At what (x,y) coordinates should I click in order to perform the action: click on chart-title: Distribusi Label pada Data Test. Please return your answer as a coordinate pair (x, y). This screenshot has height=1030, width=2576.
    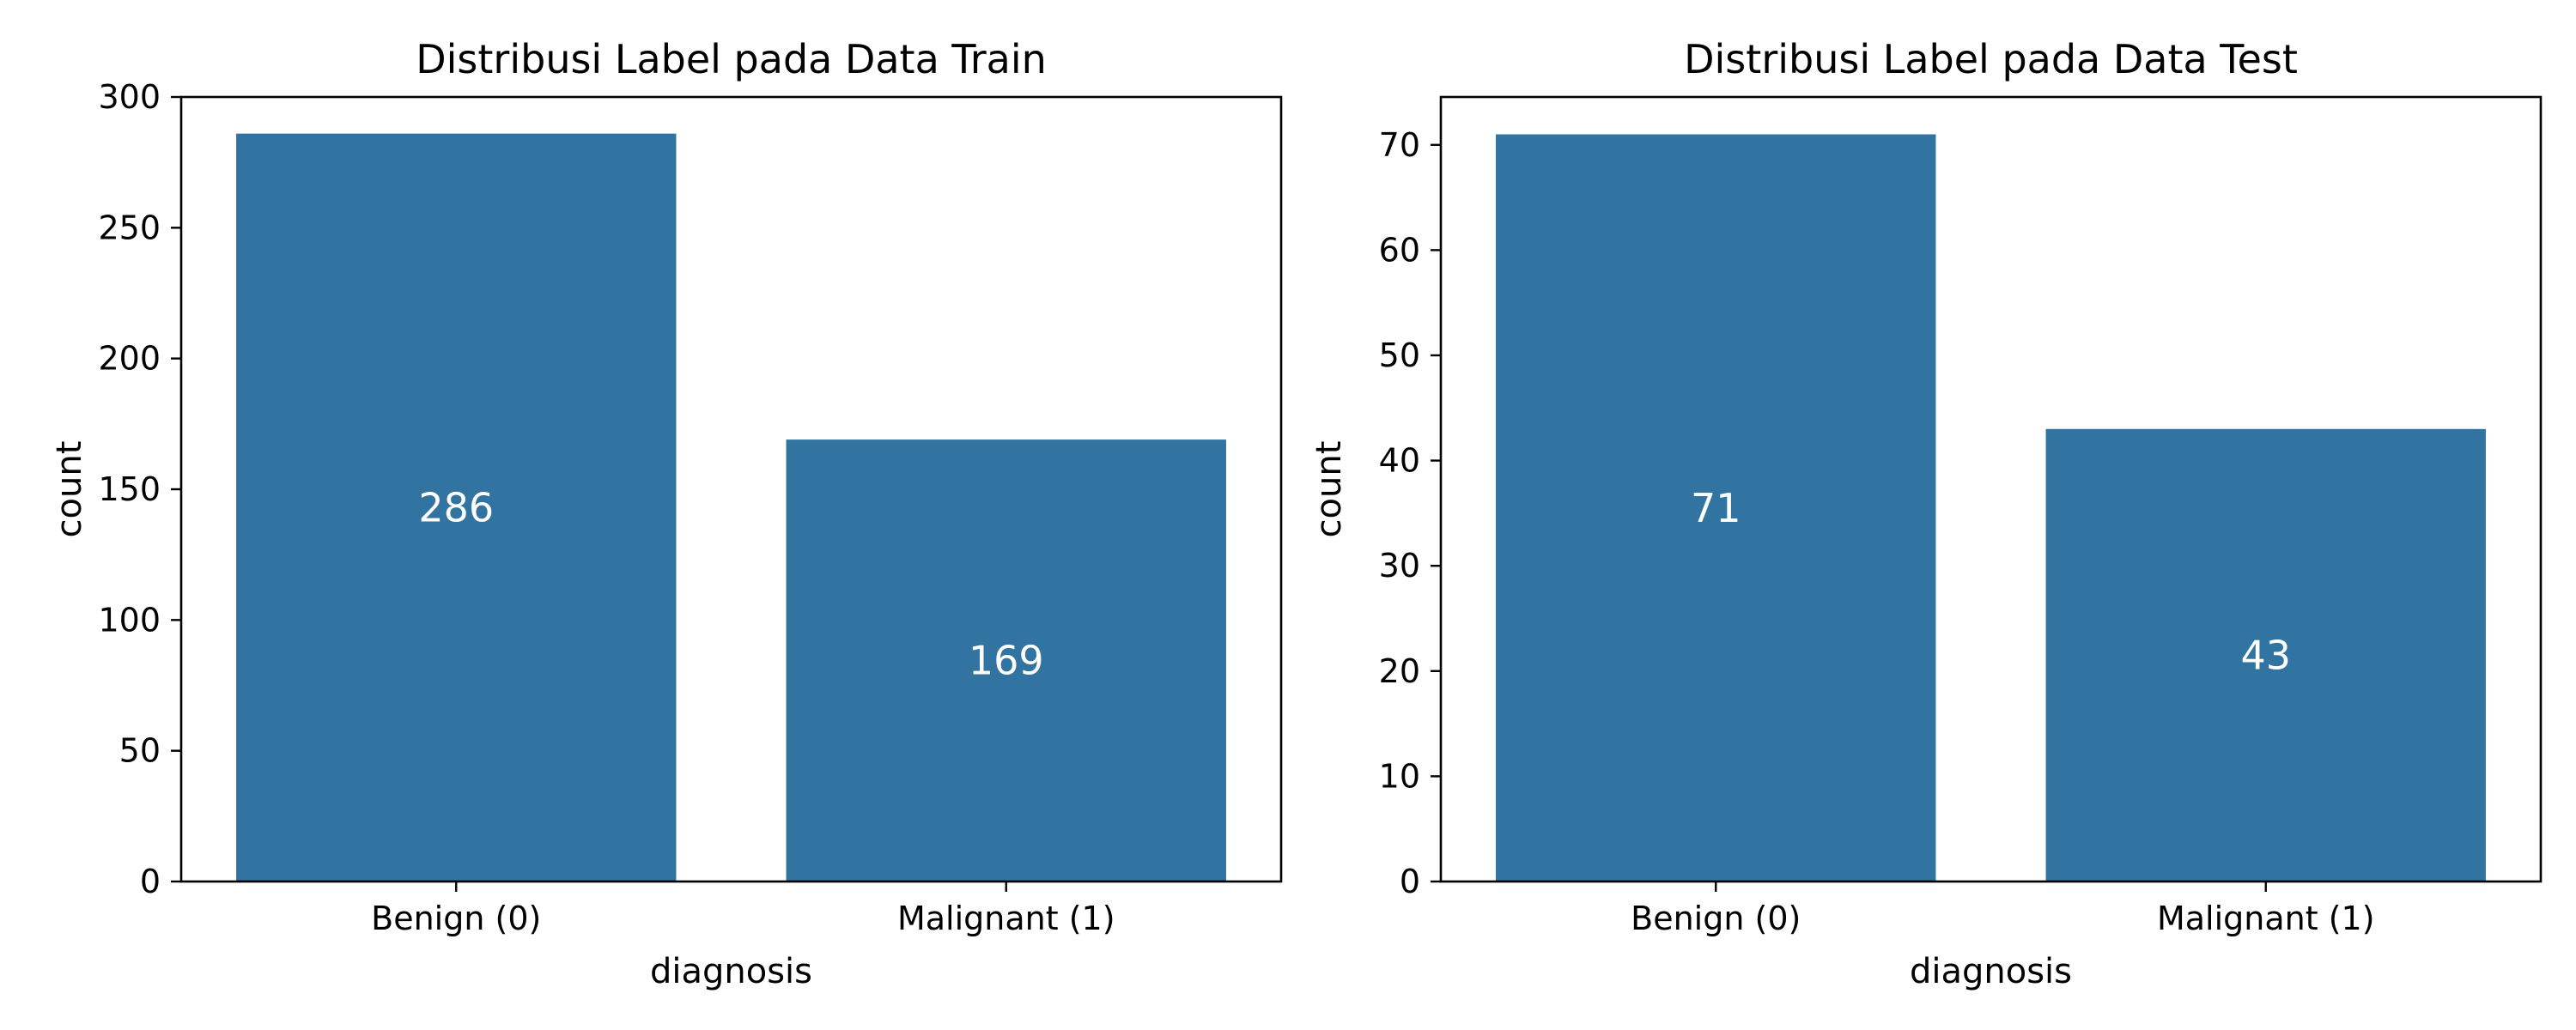
    Looking at the image, I should click on (1991, 59).